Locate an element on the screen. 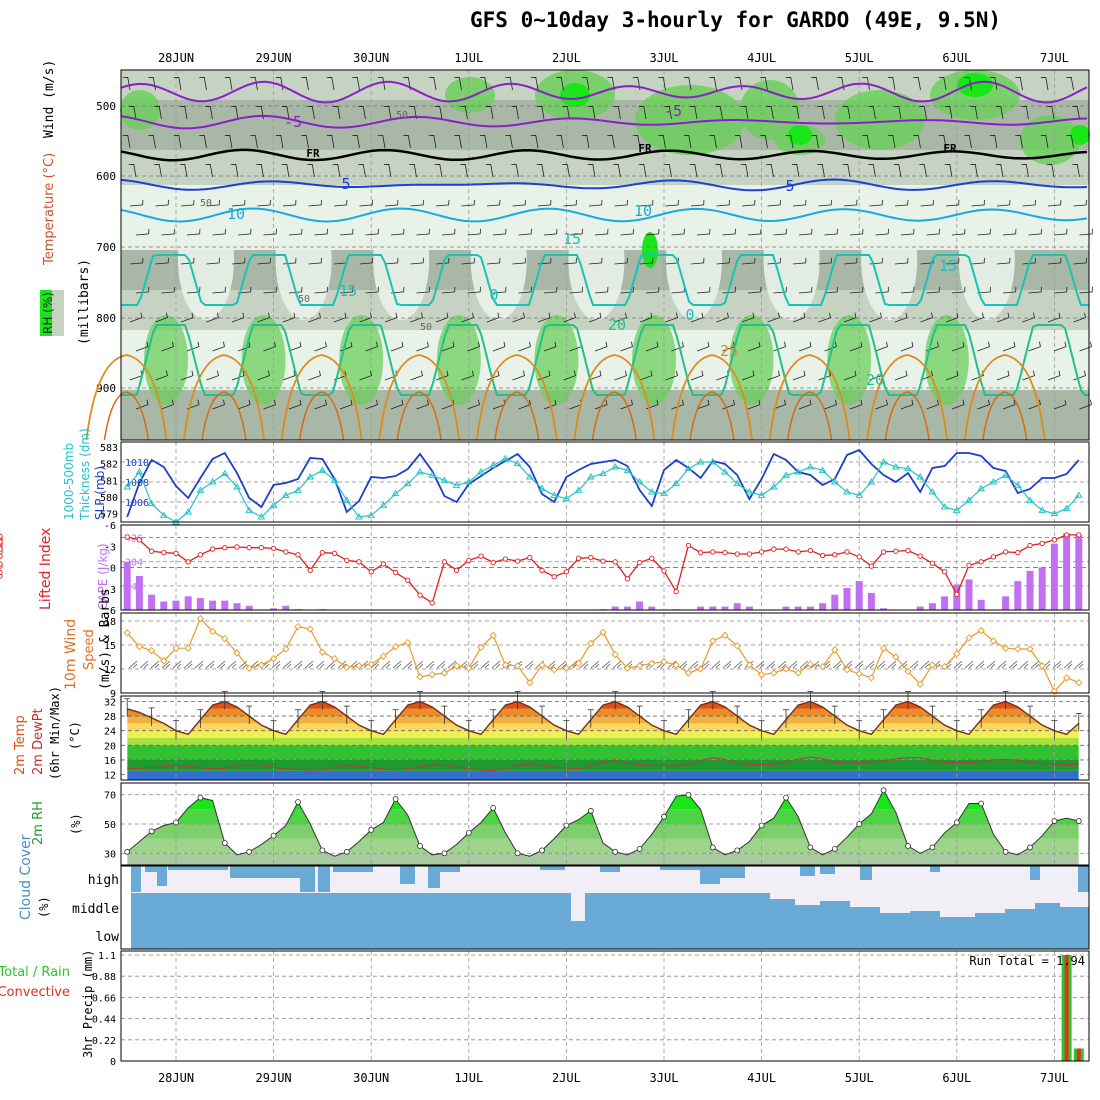 This screenshot has width=1100, height=1100. rh-moist-column is located at coordinates (751, 360).